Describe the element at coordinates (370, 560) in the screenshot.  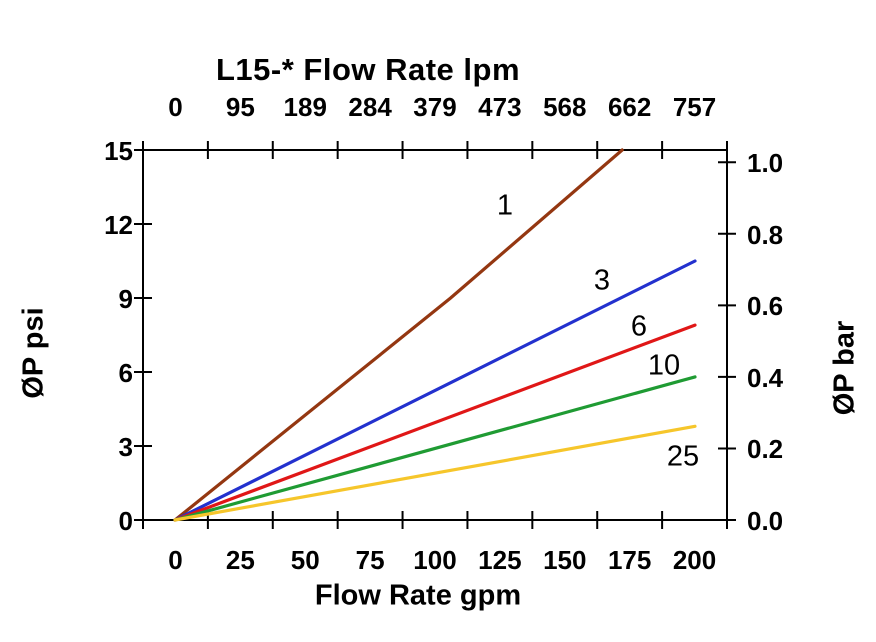
I see `x-bottom-tick-label: 75` at that location.